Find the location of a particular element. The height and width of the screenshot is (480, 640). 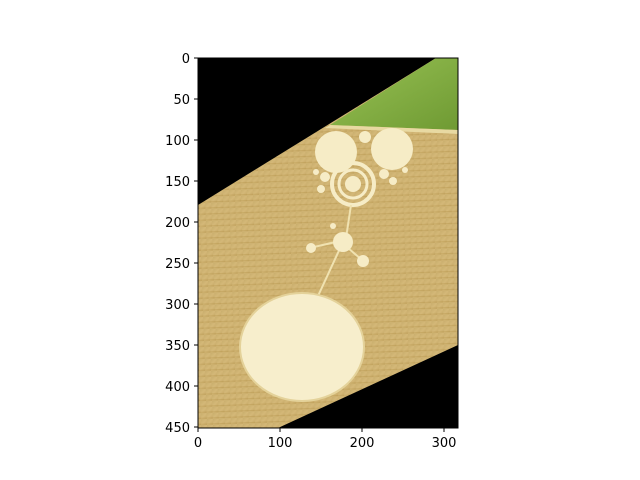

large-crop-circle is located at coordinates (302, 347).